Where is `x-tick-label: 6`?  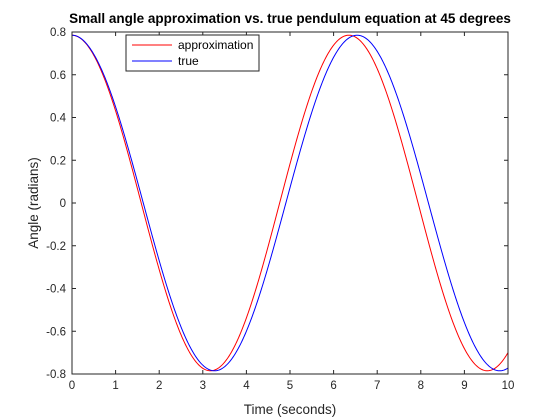 x-tick-label: 6 is located at coordinates (333, 386).